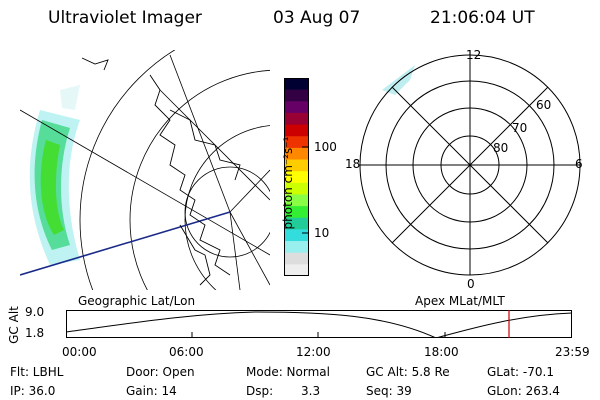 This screenshot has height=400, width=600. I want to click on ip-info: IP: 36.0, so click(33, 391).